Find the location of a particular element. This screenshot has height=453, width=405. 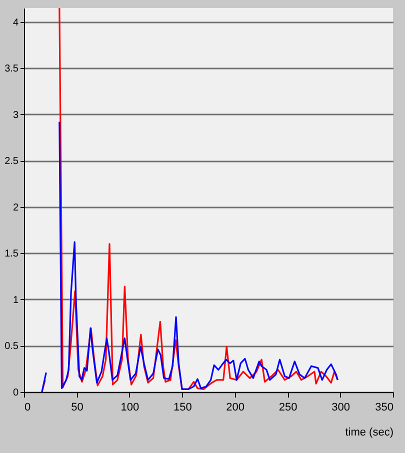

y-tick-label: 3 is located at coordinates (15, 115).